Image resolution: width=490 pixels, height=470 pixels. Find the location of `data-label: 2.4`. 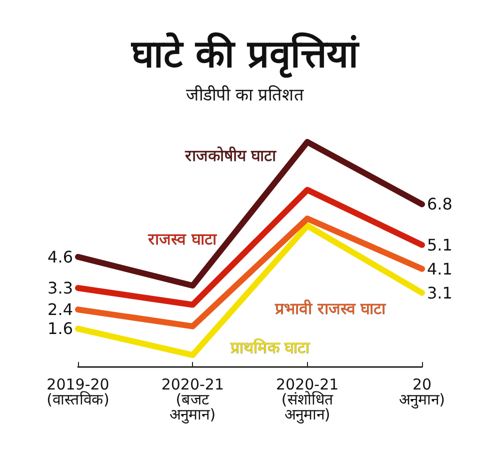

data-label: 2.4 is located at coordinates (60, 310).